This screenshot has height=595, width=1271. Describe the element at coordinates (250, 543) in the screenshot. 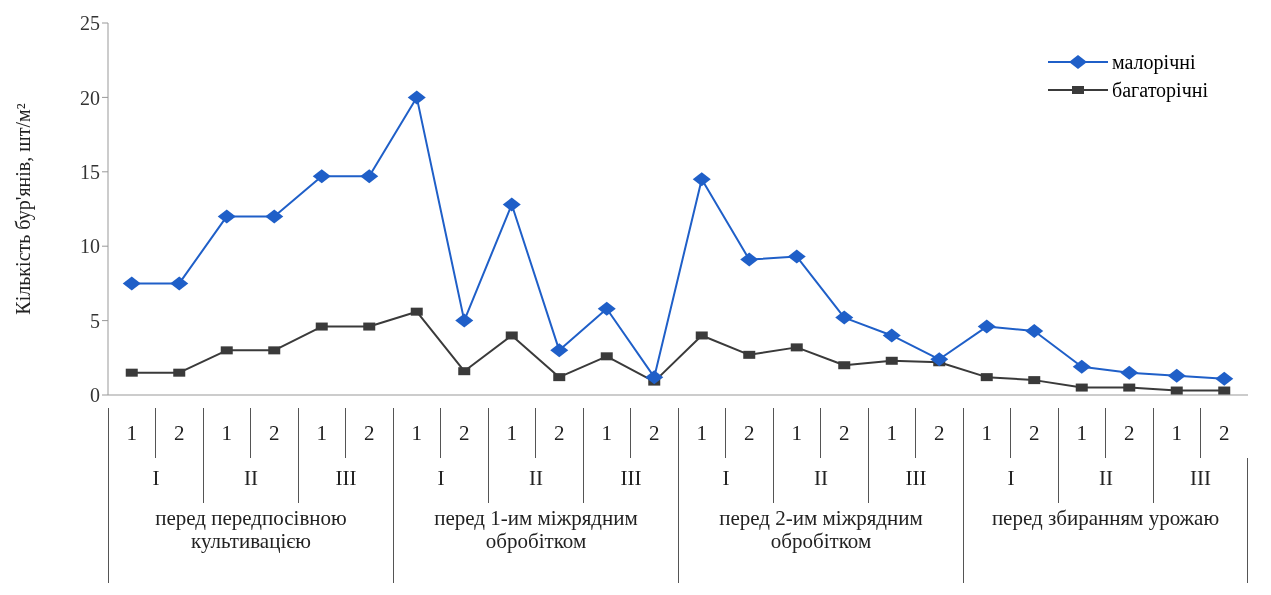

I see `text: перед передпосівною культивацією` at that location.